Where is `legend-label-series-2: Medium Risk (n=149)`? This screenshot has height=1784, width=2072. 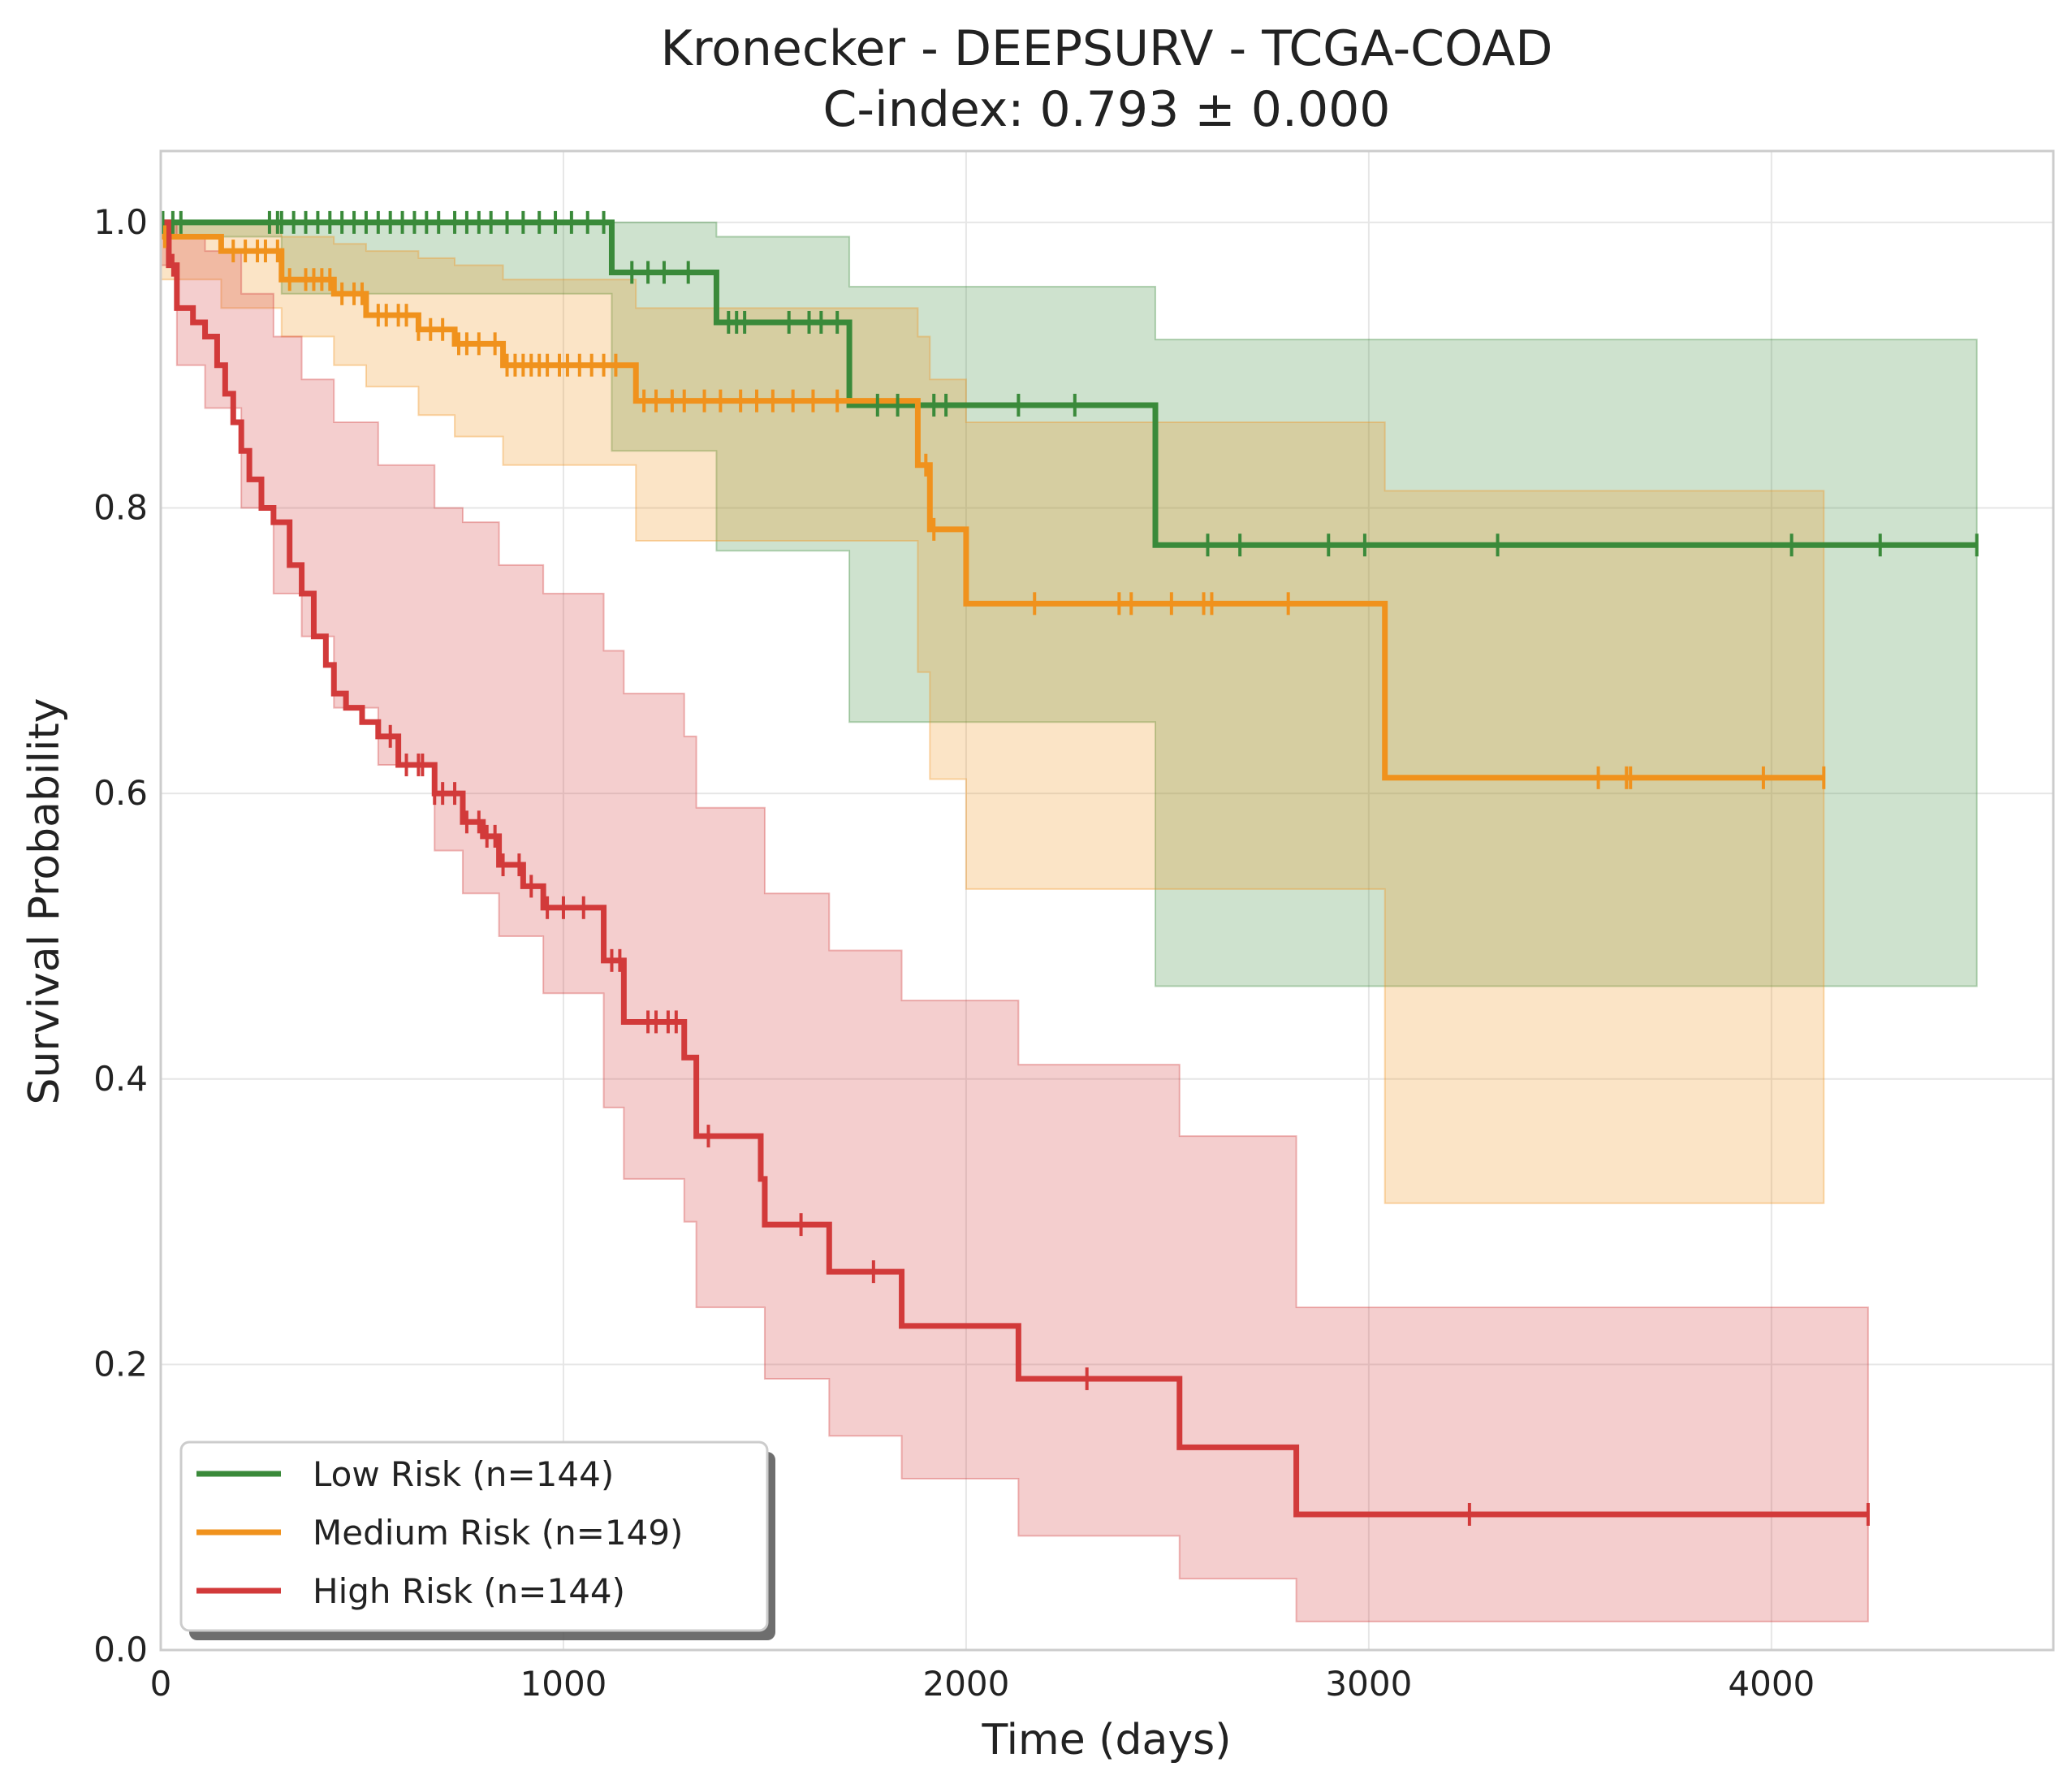
legend-label-series-2: Medium Risk (n=149) is located at coordinates (498, 1533).